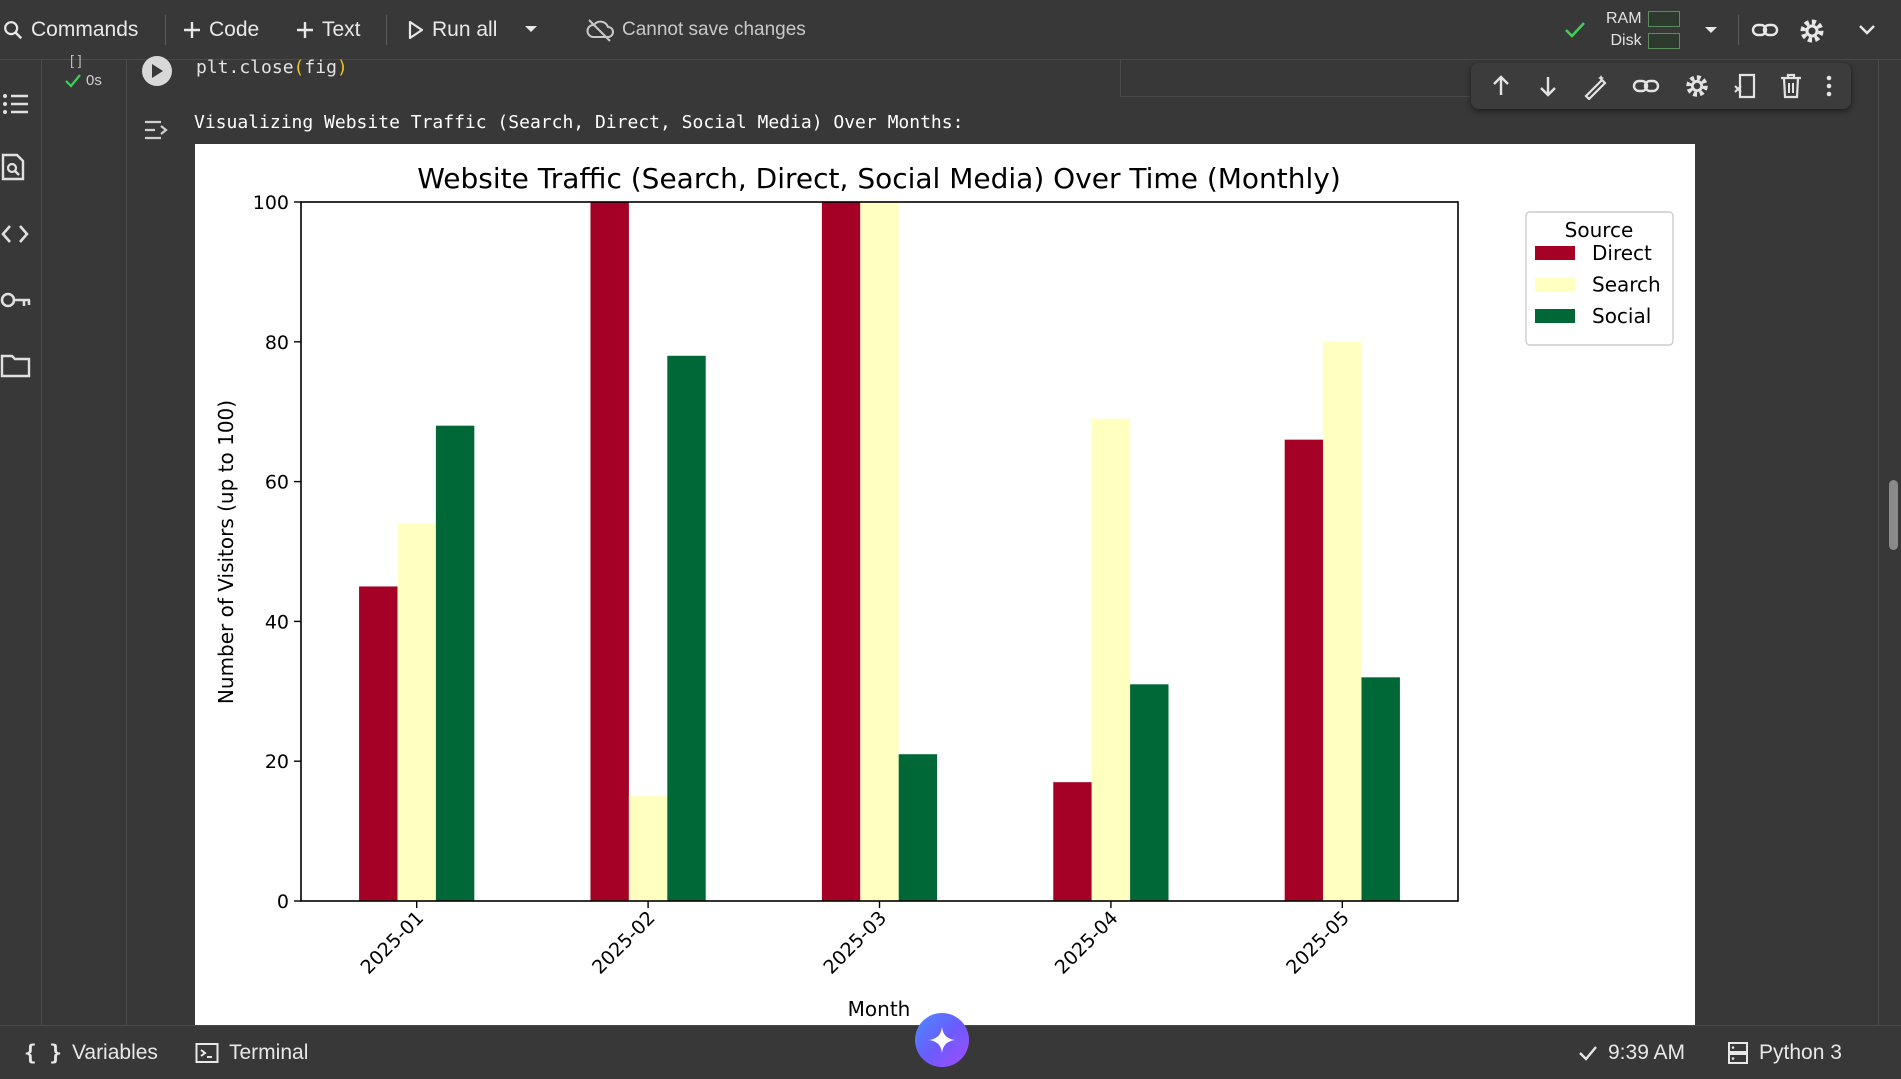 The height and width of the screenshot is (1079, 1901). I want to click on terminal-icon, so click(207, 1052).